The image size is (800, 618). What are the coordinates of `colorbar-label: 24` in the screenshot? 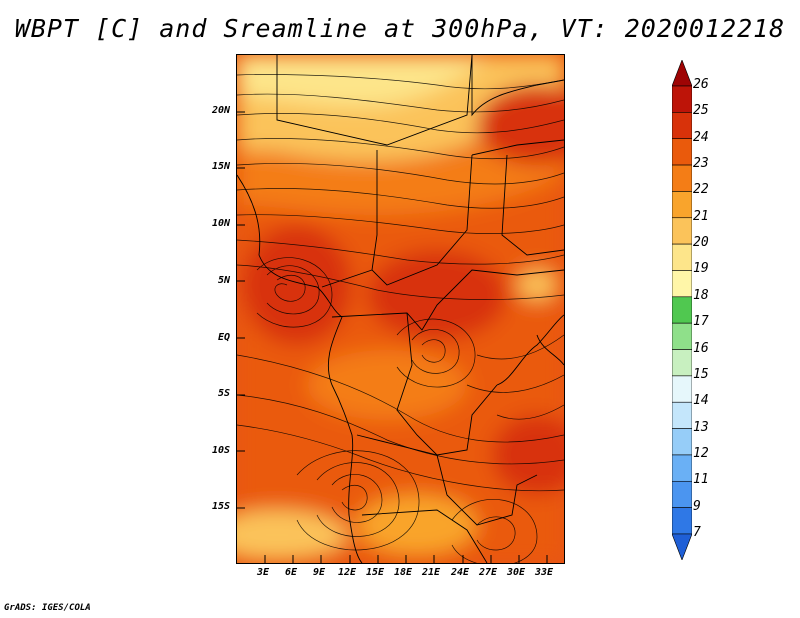 It's located at (701, 137).